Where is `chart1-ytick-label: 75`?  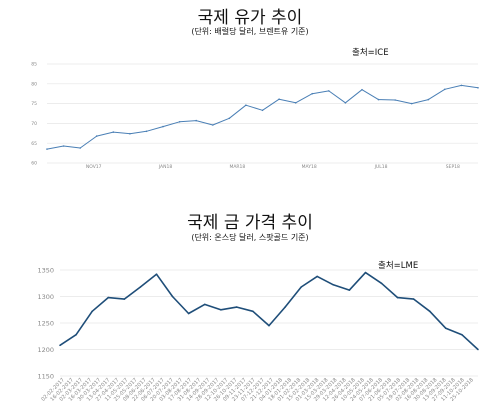
chart1-ytick-label: 75 is located at coordinates (34, 104).